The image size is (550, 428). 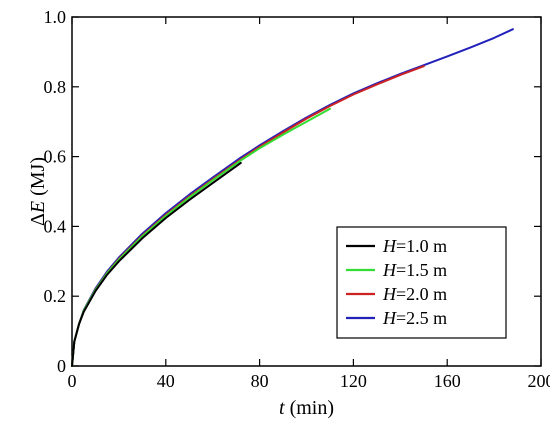 I want to click on legend: H=1.0 mH=1.5 mH=2.0 mH=2.5 m, so click(x=421, y=282).